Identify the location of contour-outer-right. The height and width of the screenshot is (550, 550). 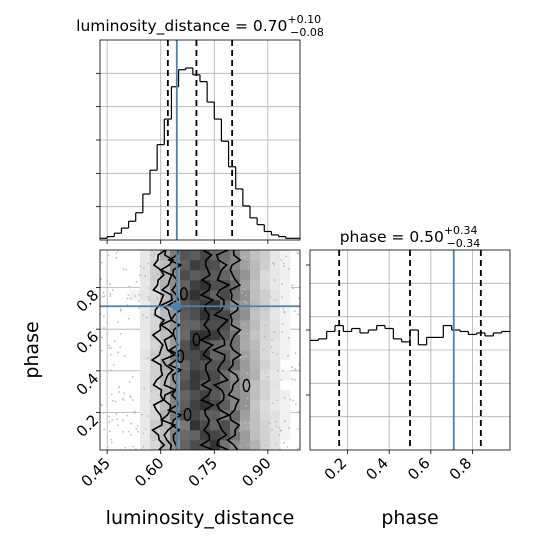
(234, 350).